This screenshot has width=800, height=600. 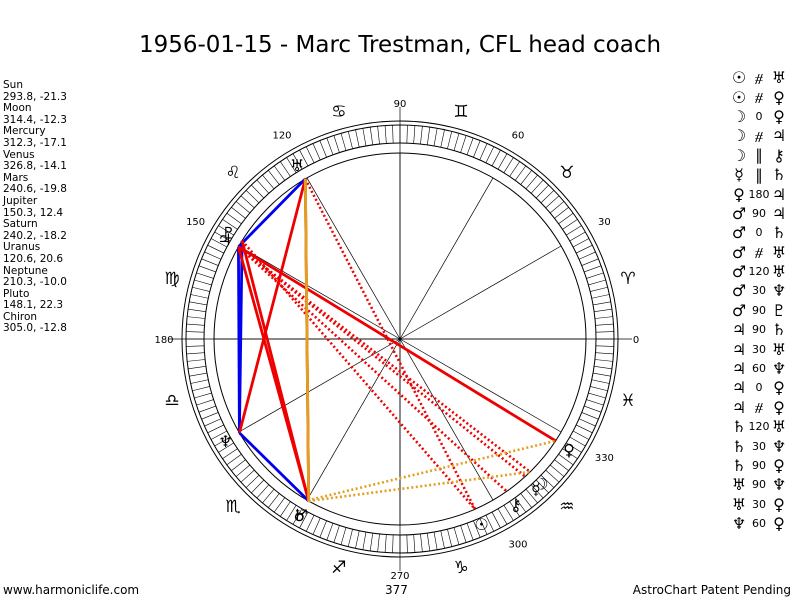 What do you see at coordinates (779, 465) in the screenshot?
I see `aspect-planet-2-icon: ♀` at bounding box center [779, 465].